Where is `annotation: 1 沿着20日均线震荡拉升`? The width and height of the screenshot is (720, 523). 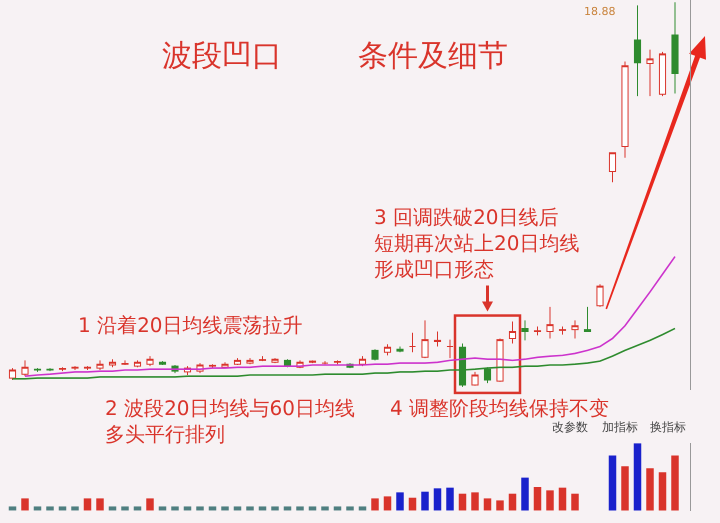 annotation: 1 沿着20日均线震荡拉升 is located at coordinates (190, 325).